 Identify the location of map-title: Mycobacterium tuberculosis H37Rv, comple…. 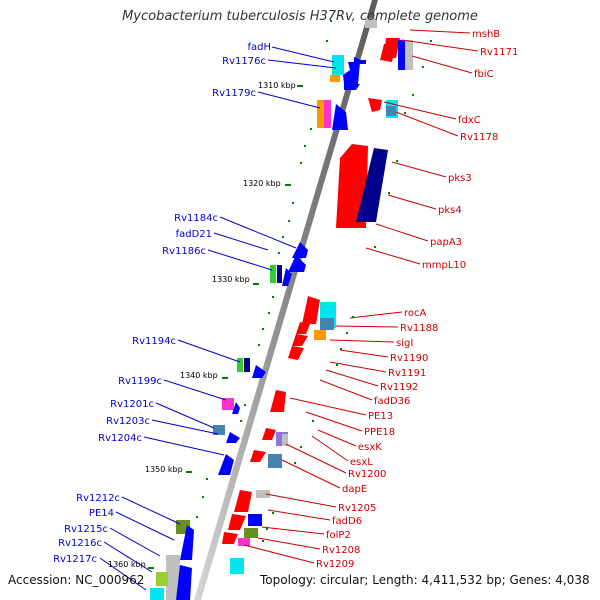
(300, 16).